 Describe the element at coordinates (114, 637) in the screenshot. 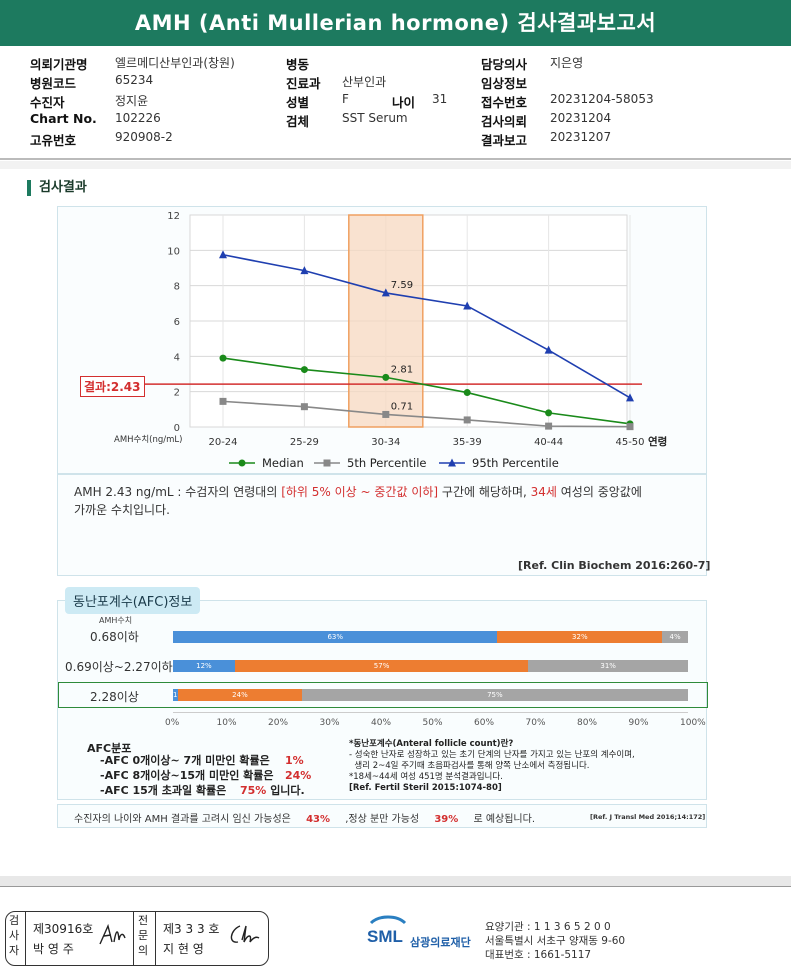

I see `afc-row-label: 0.68이하` at that location.